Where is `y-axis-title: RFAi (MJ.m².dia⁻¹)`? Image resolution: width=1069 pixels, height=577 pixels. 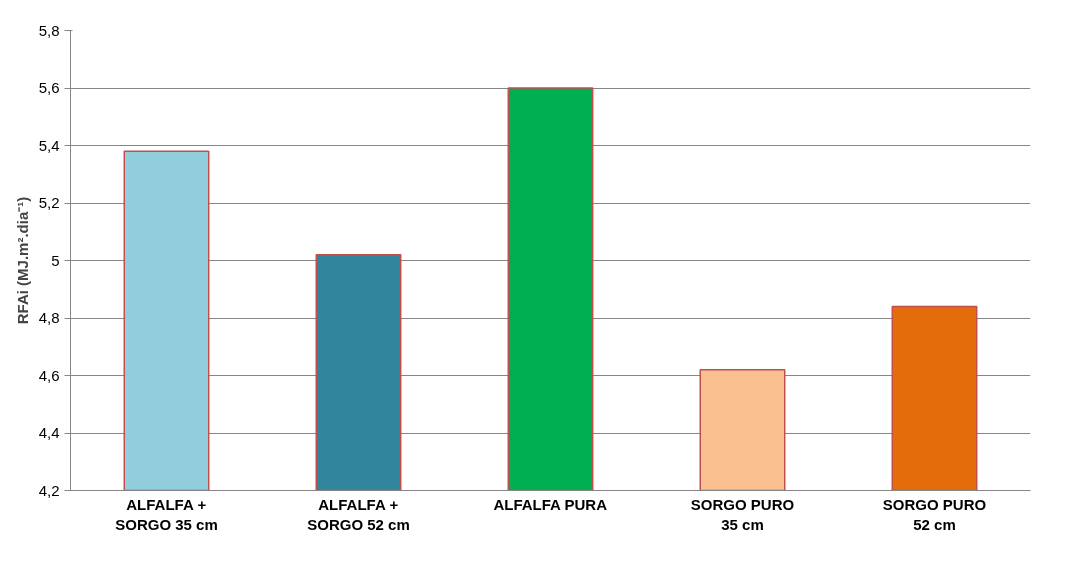 y-axis-title: RFAi (MJ.m².dia⁻¹) is located at coordinates (22, 260).